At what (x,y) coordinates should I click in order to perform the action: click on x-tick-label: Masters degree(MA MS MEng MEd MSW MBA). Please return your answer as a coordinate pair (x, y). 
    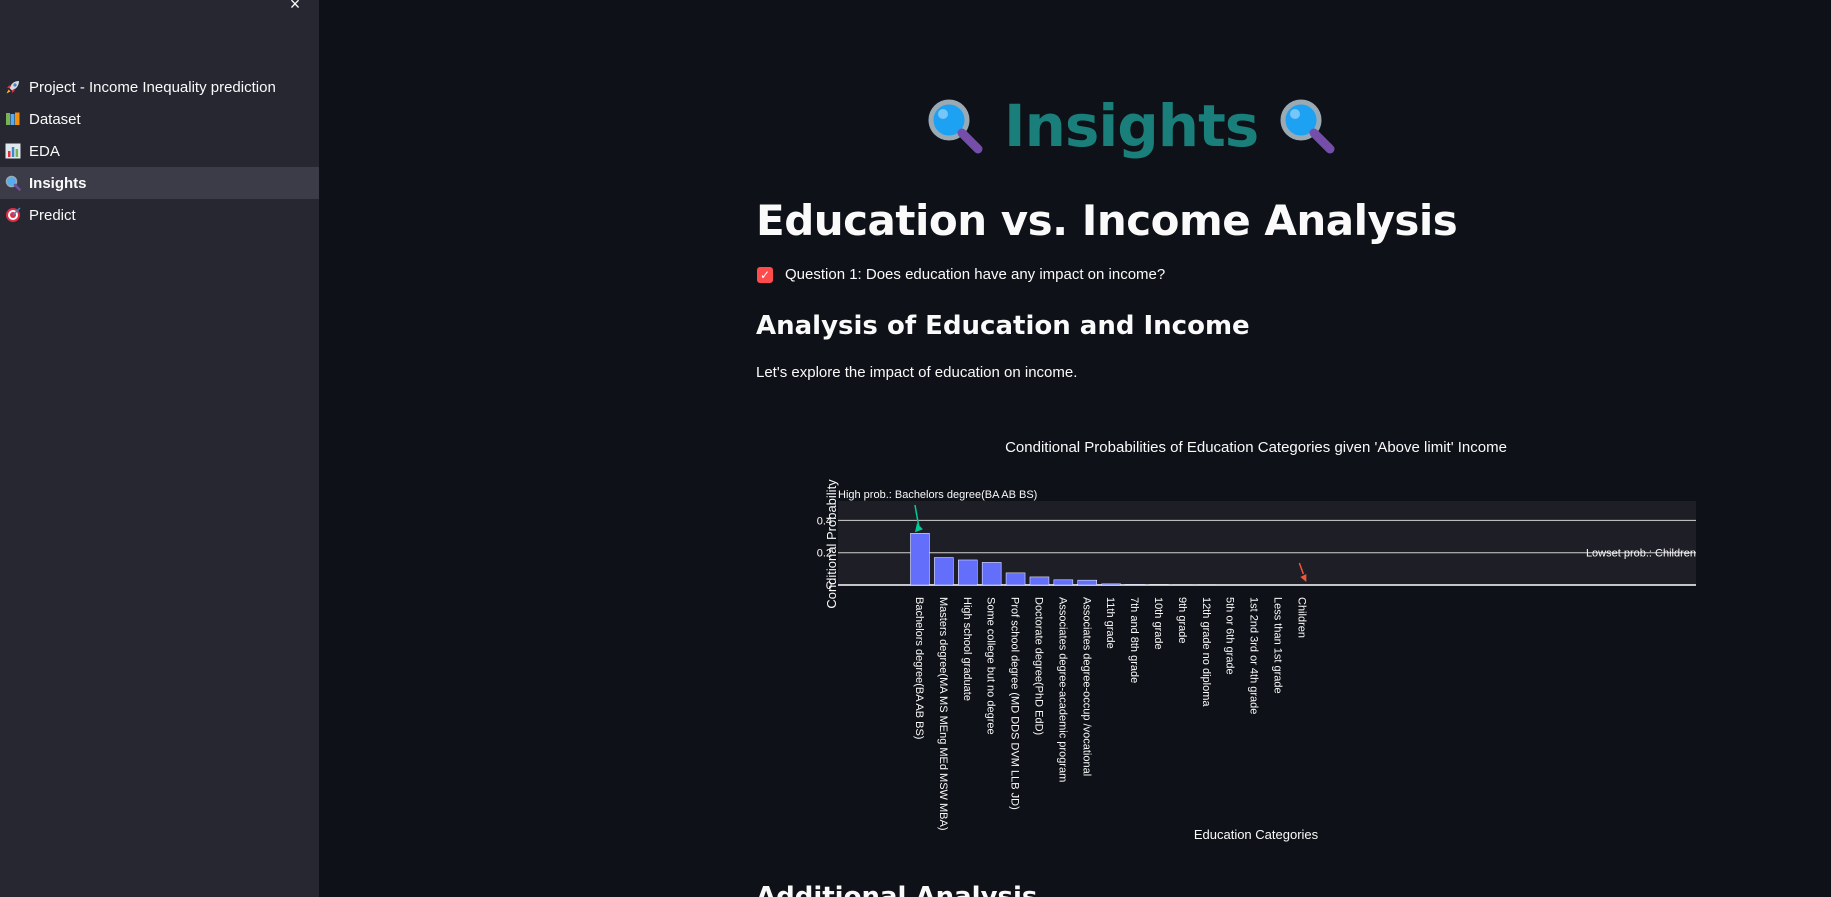
    Looking at the image, I should click on (943, 714).